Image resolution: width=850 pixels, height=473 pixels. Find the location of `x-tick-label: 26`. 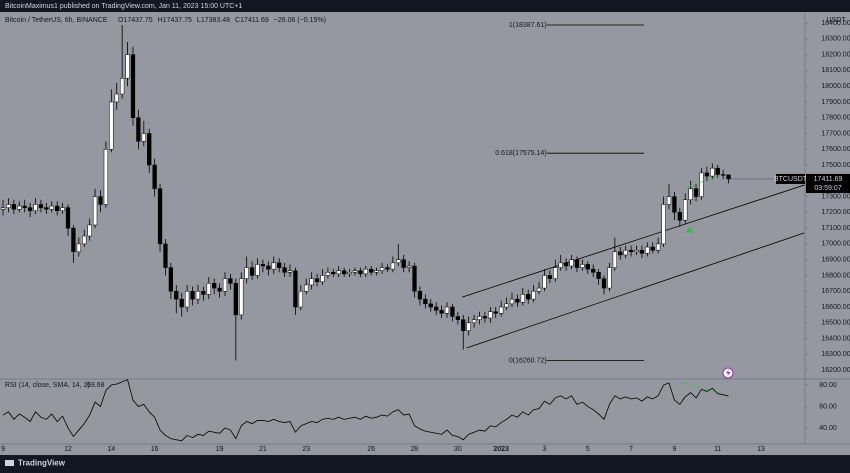

x-tick-label: 26 is located at coordinates (371, 449).